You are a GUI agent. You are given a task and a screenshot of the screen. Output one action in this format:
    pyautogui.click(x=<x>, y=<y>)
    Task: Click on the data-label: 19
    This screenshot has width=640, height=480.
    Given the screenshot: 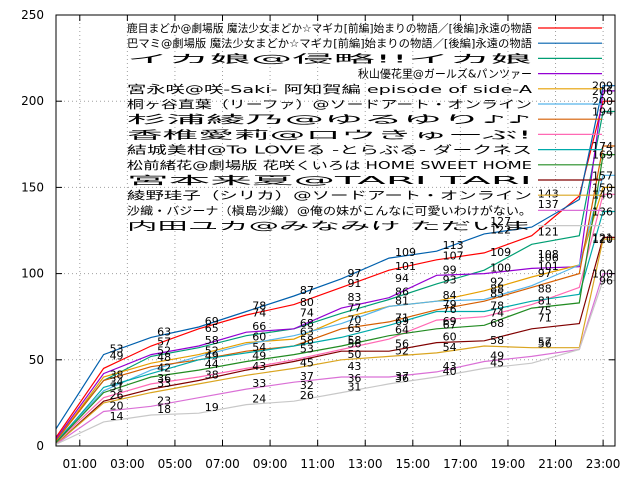 What is the action you would take?
    pyautogui.click(x=212, y=407)
    